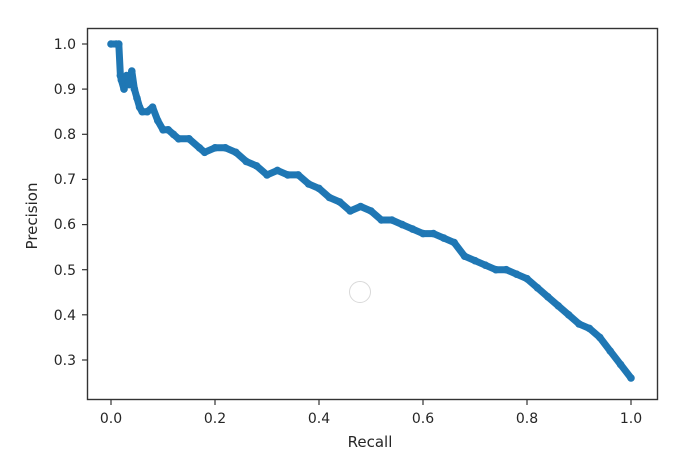 The width and height of the screenshot is (685, 468). What do you see at coordinates (65, 271) in the screenshot?
I see `y-tick-label: 0.5` at bounding box center [65, 271].